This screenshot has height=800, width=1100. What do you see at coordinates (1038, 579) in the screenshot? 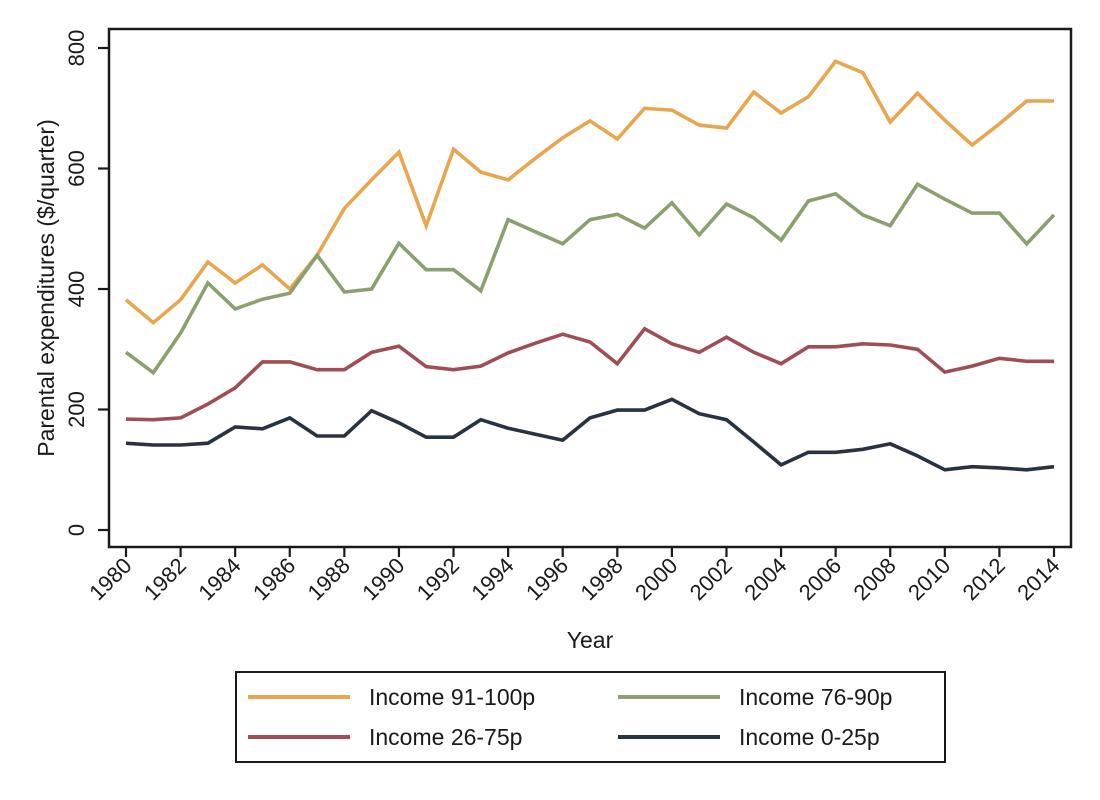
I see `x-tick-label: 2014` at bounding box center [1038, 579].